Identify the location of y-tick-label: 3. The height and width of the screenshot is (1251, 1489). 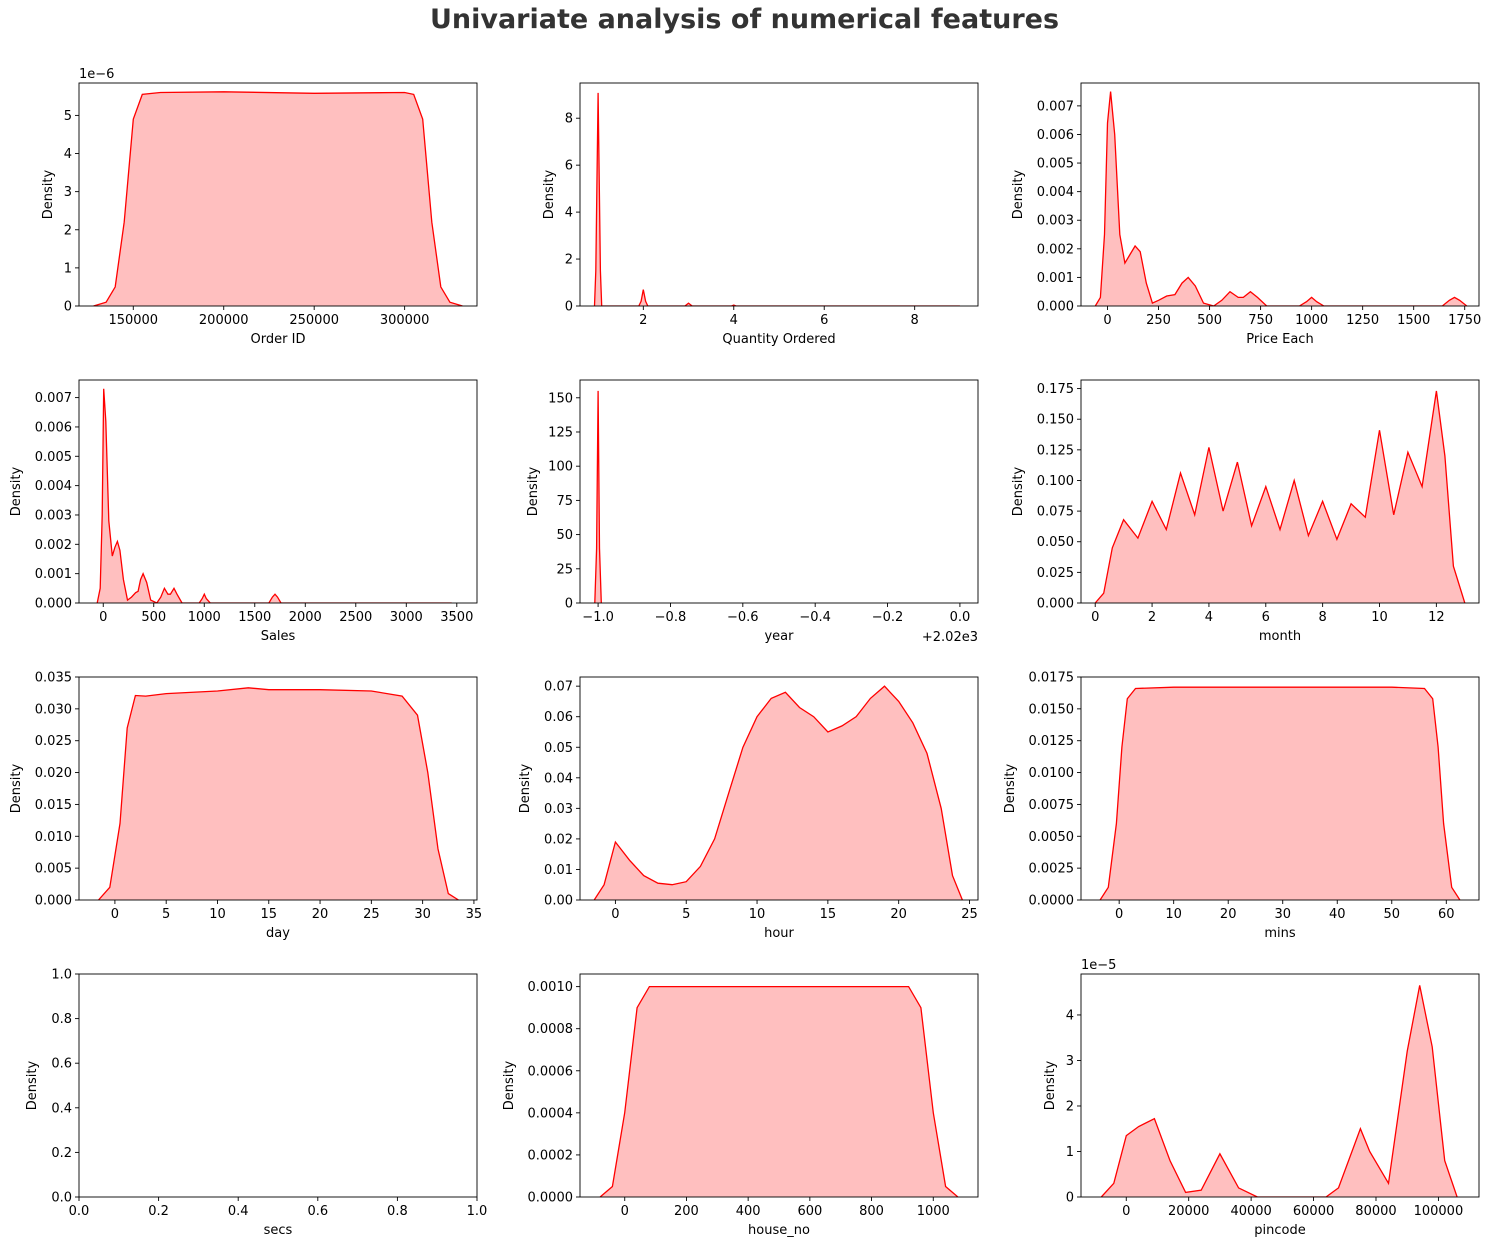
(68, 192).